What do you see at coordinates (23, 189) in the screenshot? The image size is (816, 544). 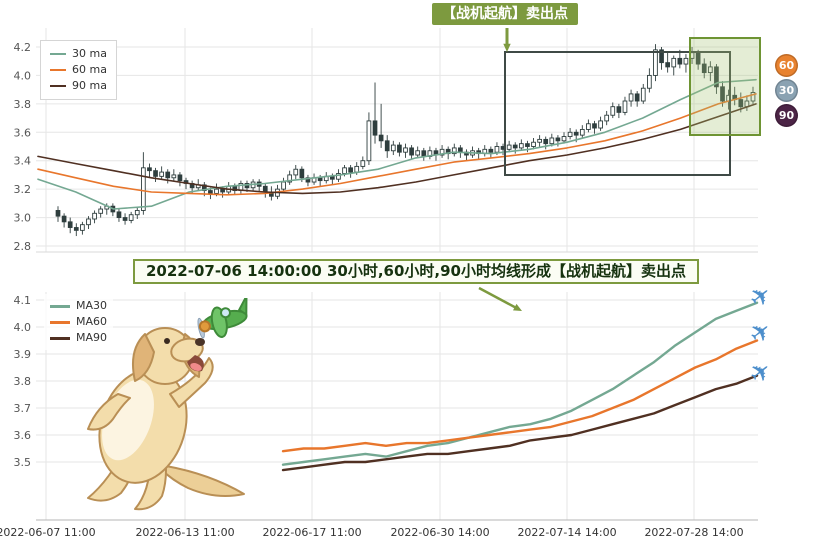 I see `svg-text: 3.2` at bounding box center [23, 189].